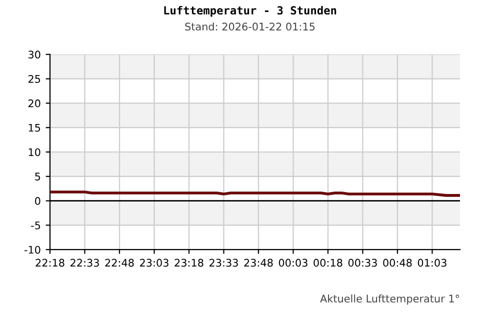  I want to click on y-tick-label: -5, so click(35, 226).